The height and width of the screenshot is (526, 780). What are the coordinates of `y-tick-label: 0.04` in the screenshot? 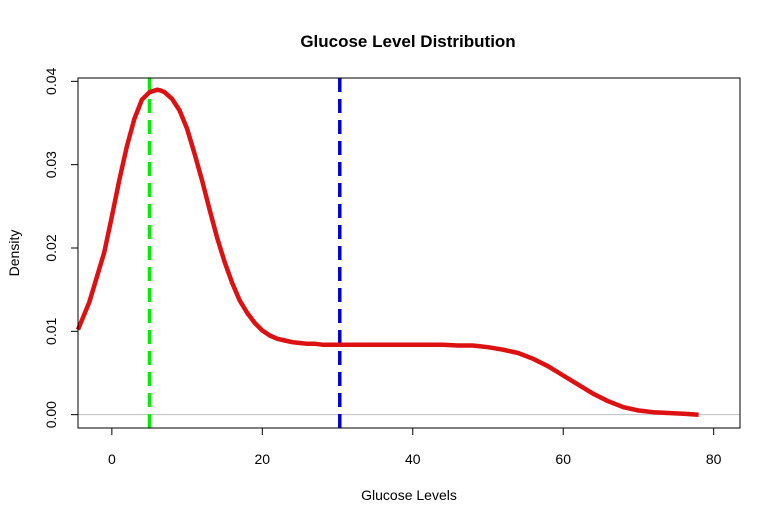 It's located at (51, 80).